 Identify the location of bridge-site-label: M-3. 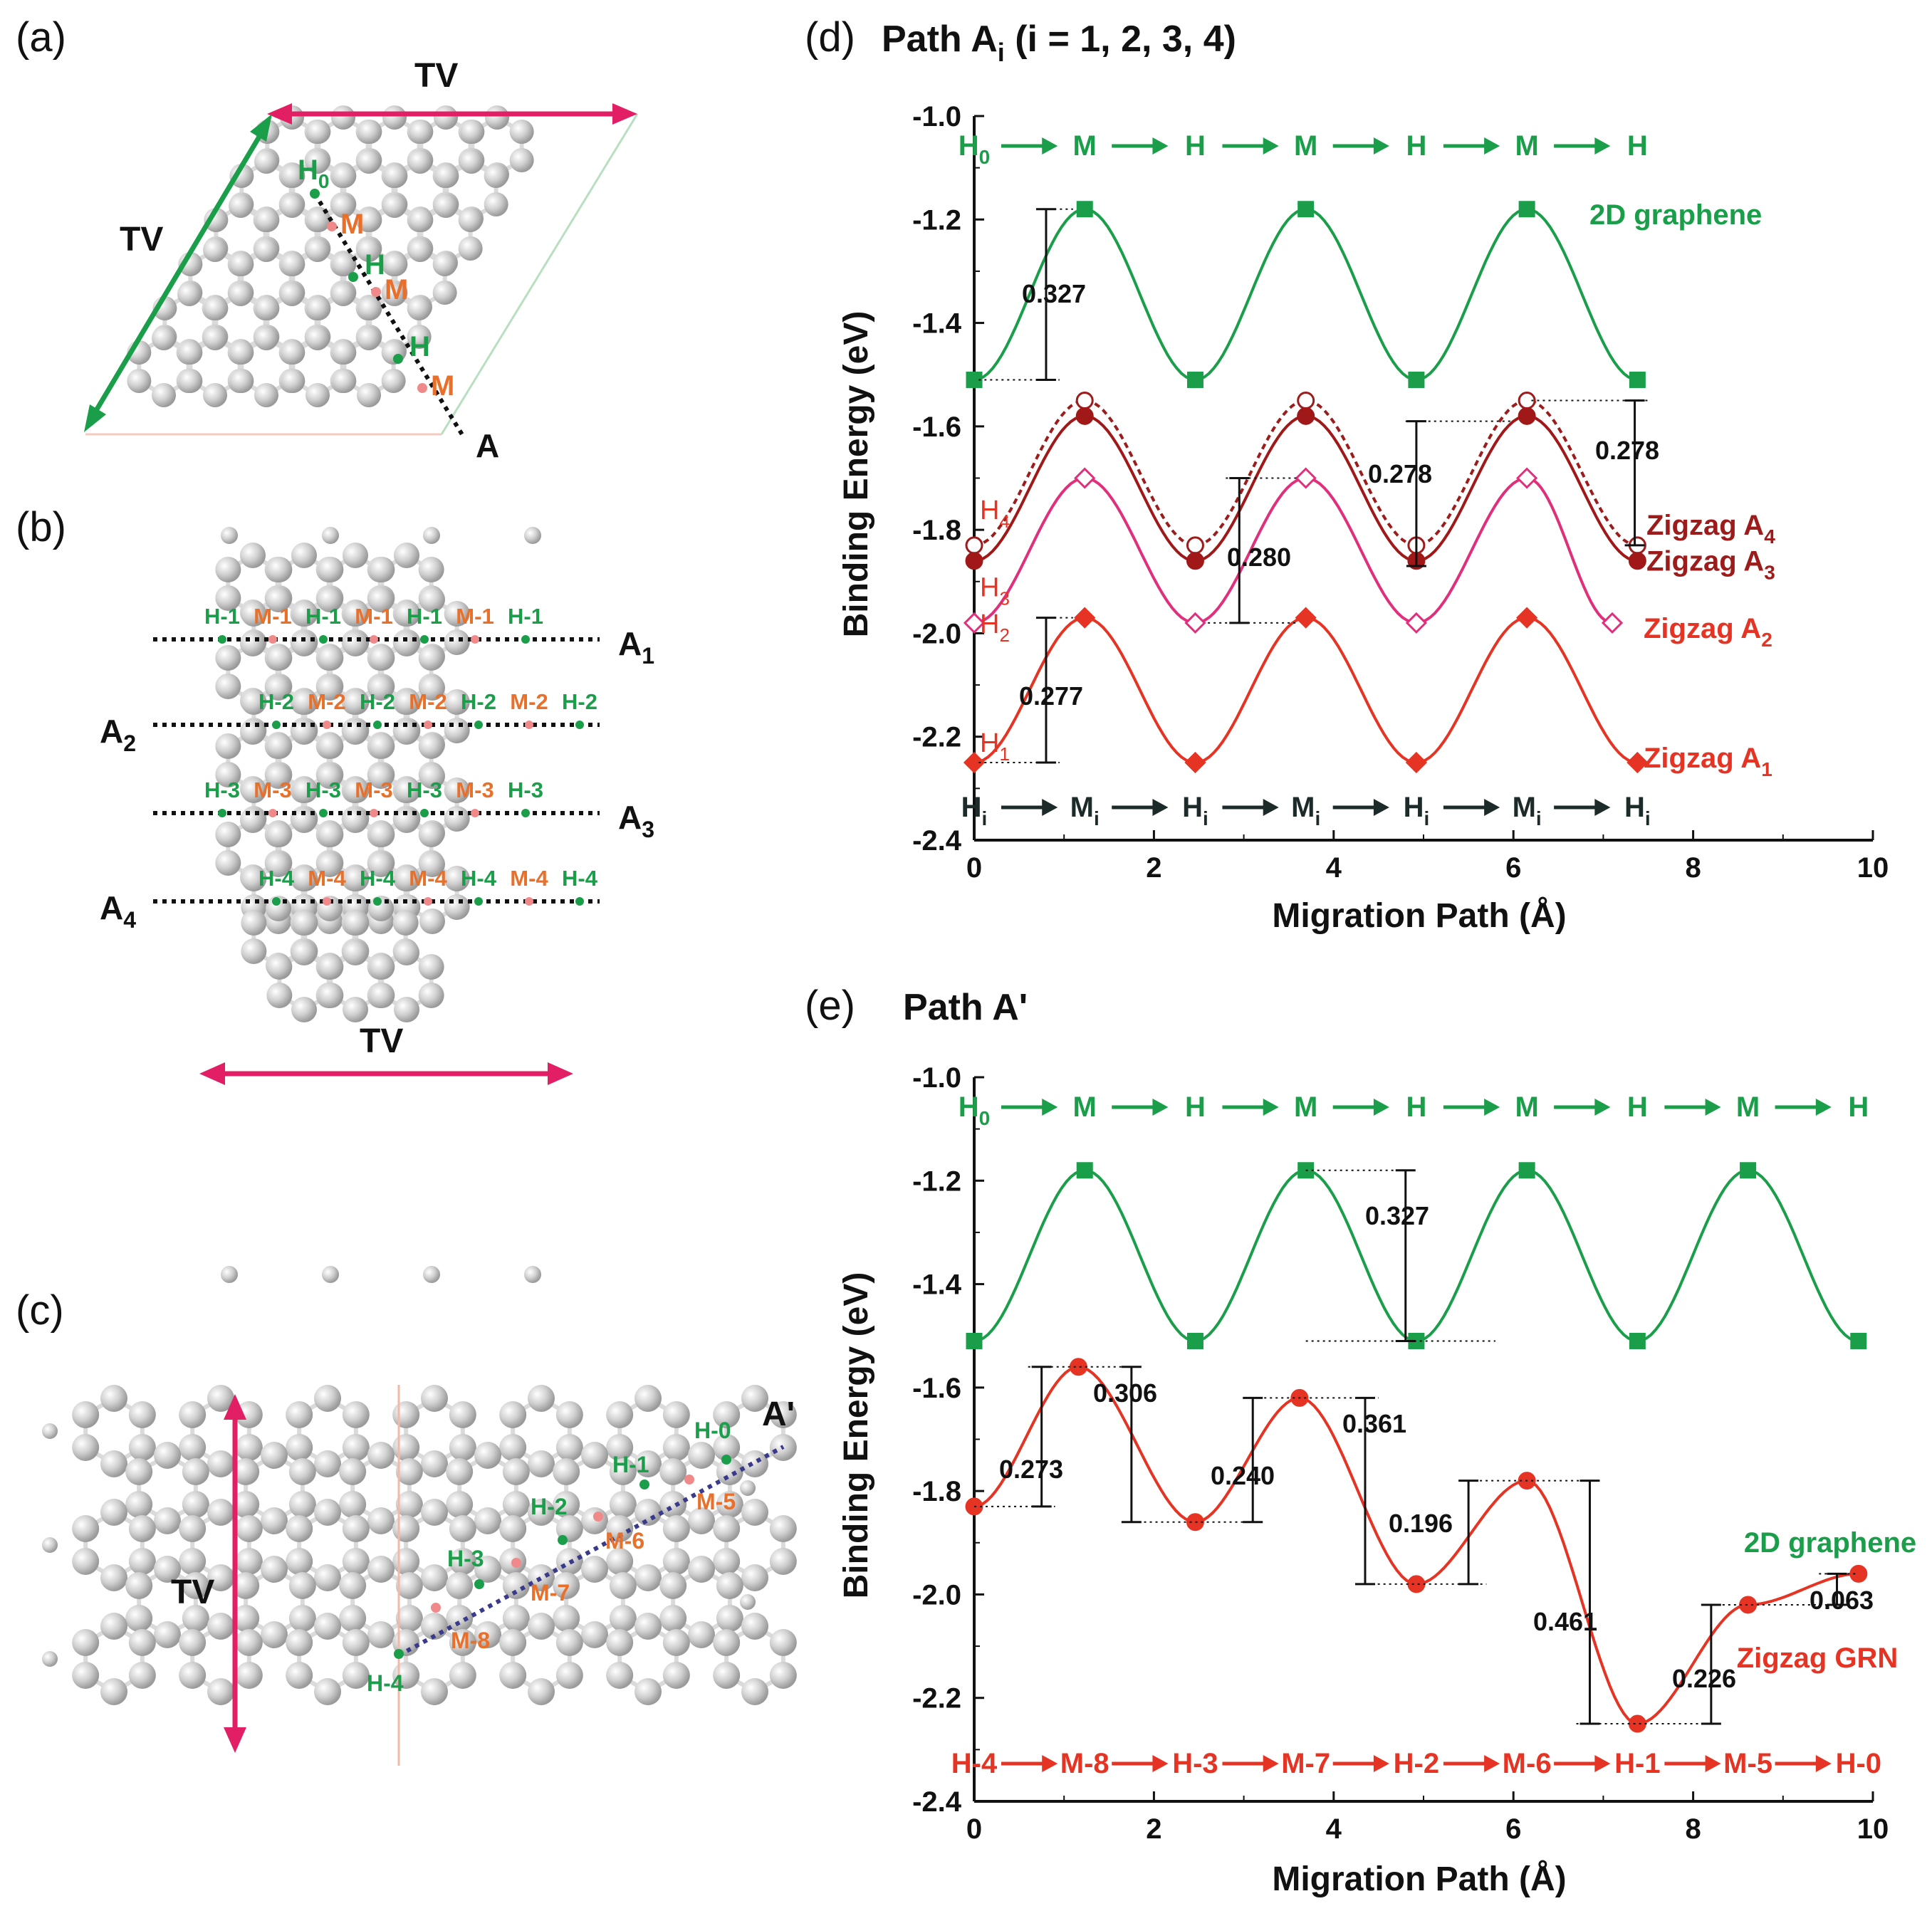
(272, 790).